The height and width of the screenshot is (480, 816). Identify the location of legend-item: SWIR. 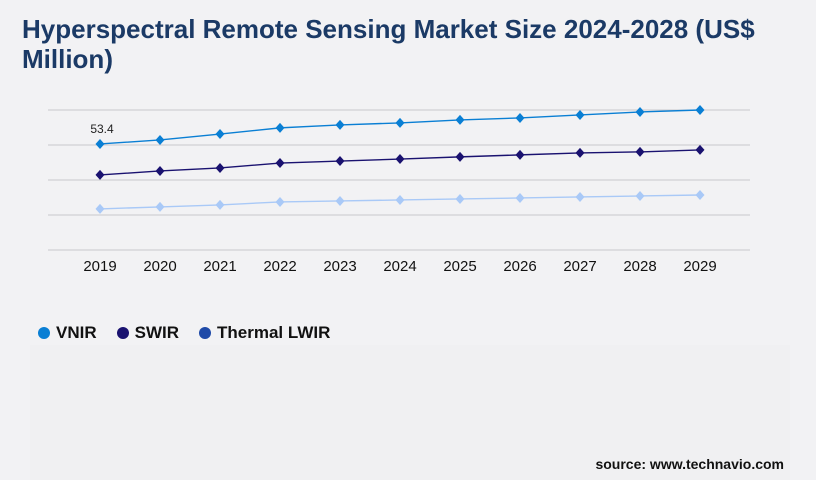
(148, 333).